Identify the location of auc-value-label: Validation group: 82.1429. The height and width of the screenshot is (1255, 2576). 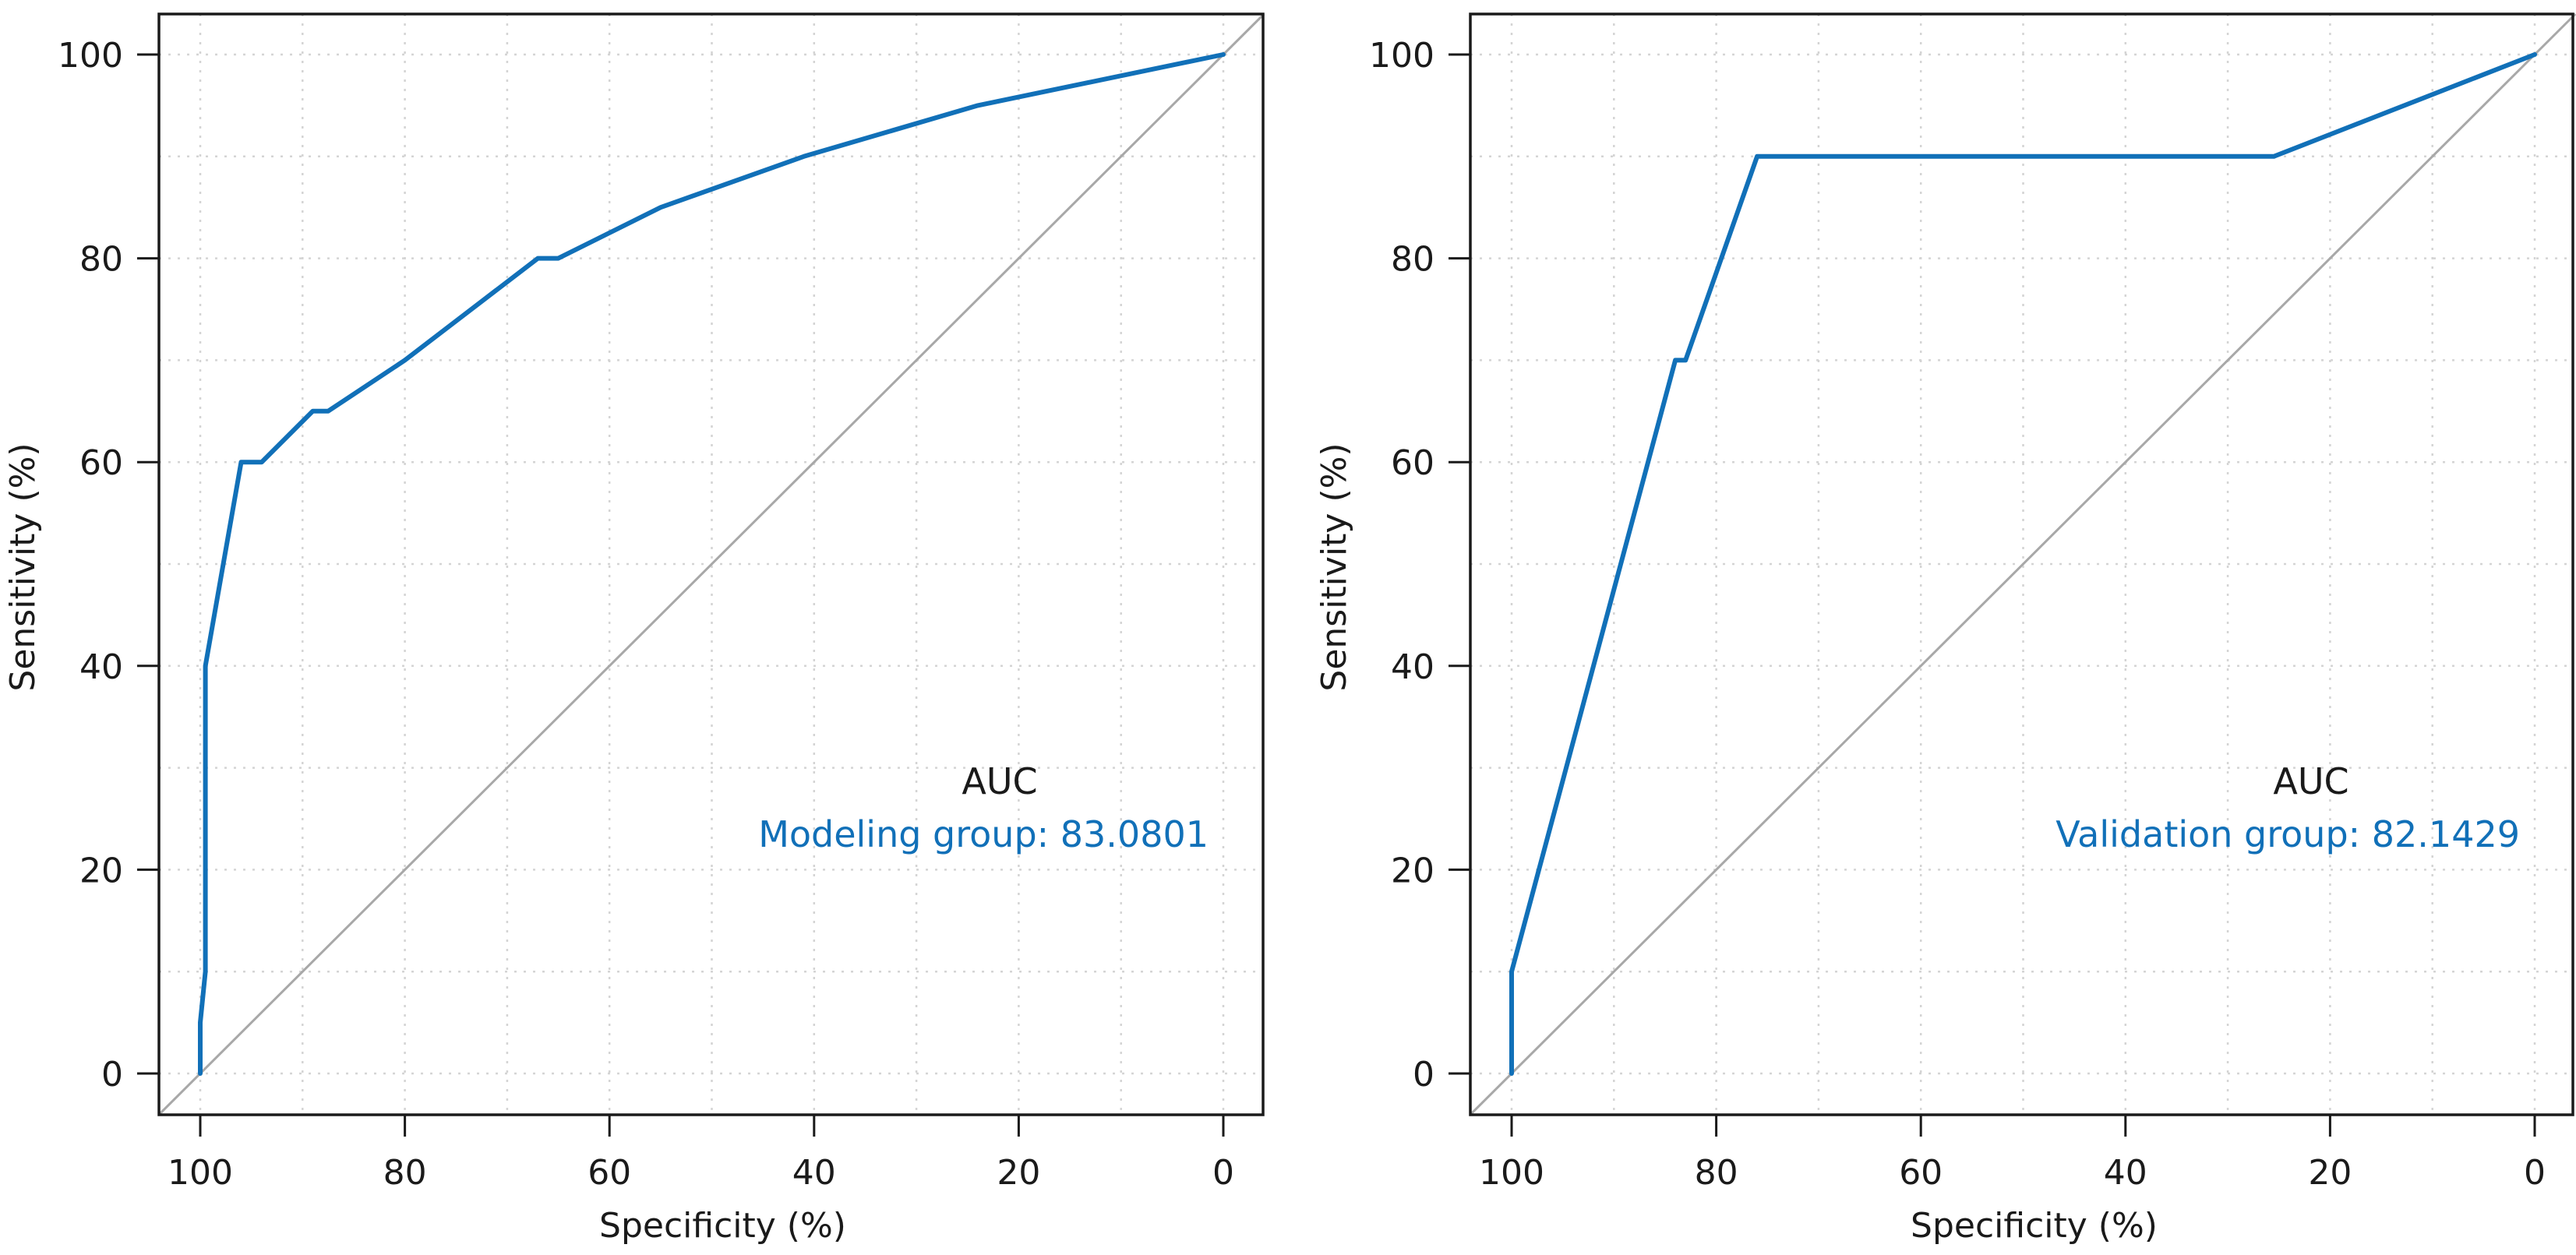
(2288, 834).